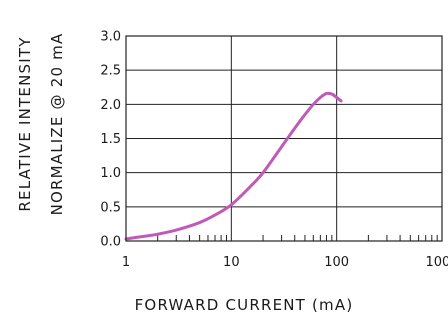 This screenshot has width=448, height=325. Describe the element at coordinates (244, 305) in the screenshot. I see `x-axis-title: FORWARD CURRENT (mA)` at that location.